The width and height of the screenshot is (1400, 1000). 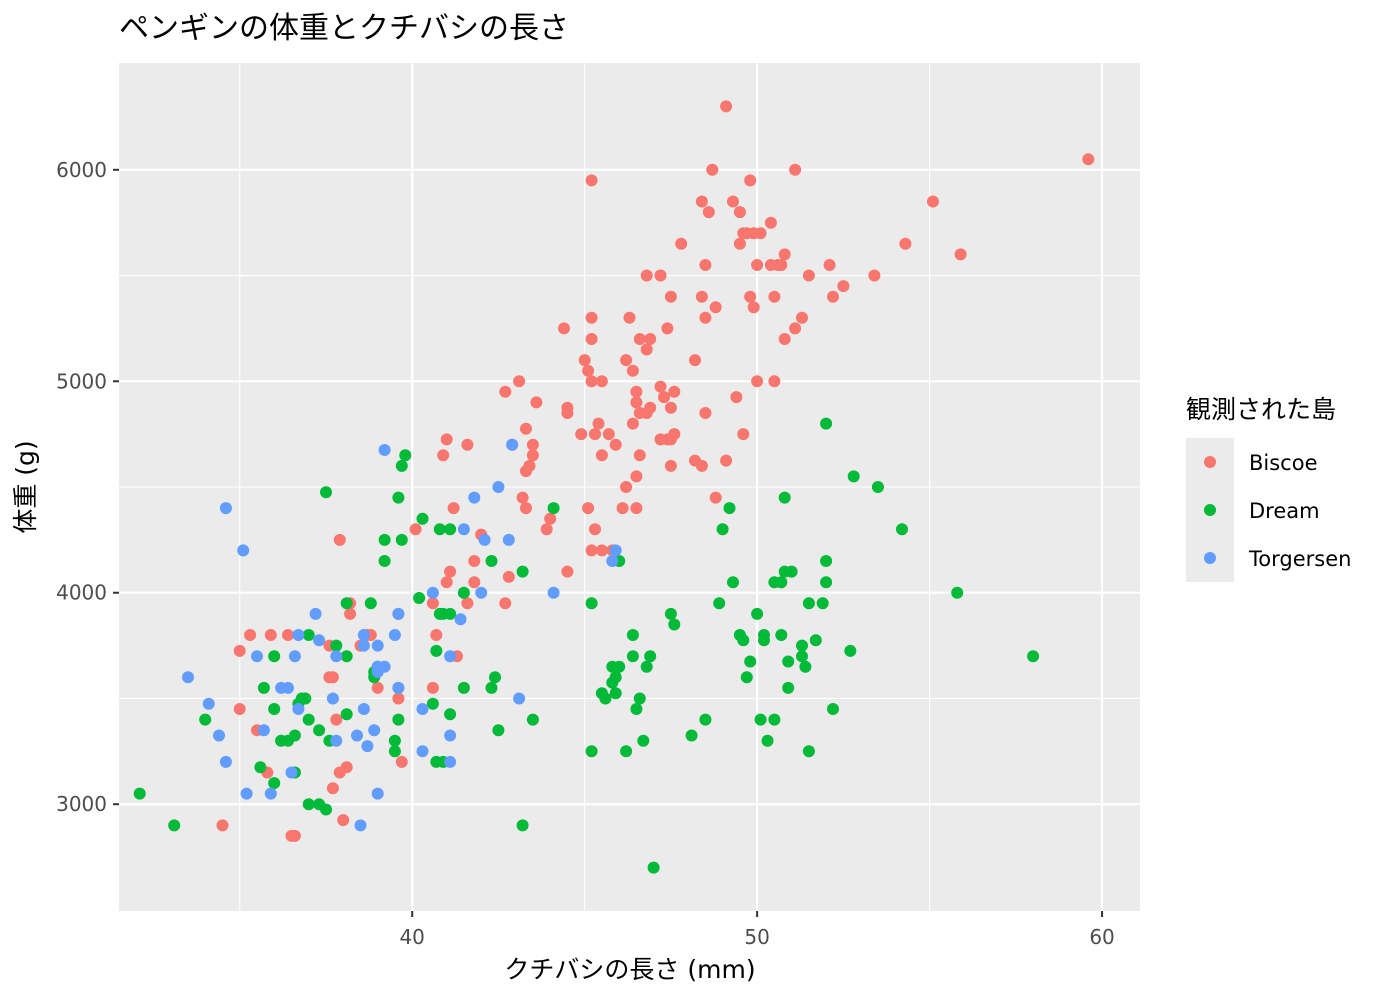 What do you see at coordinates (1210, 558) in the screenshot?
I see `legend-key-torgersen` at bounding box center [1210, 558].